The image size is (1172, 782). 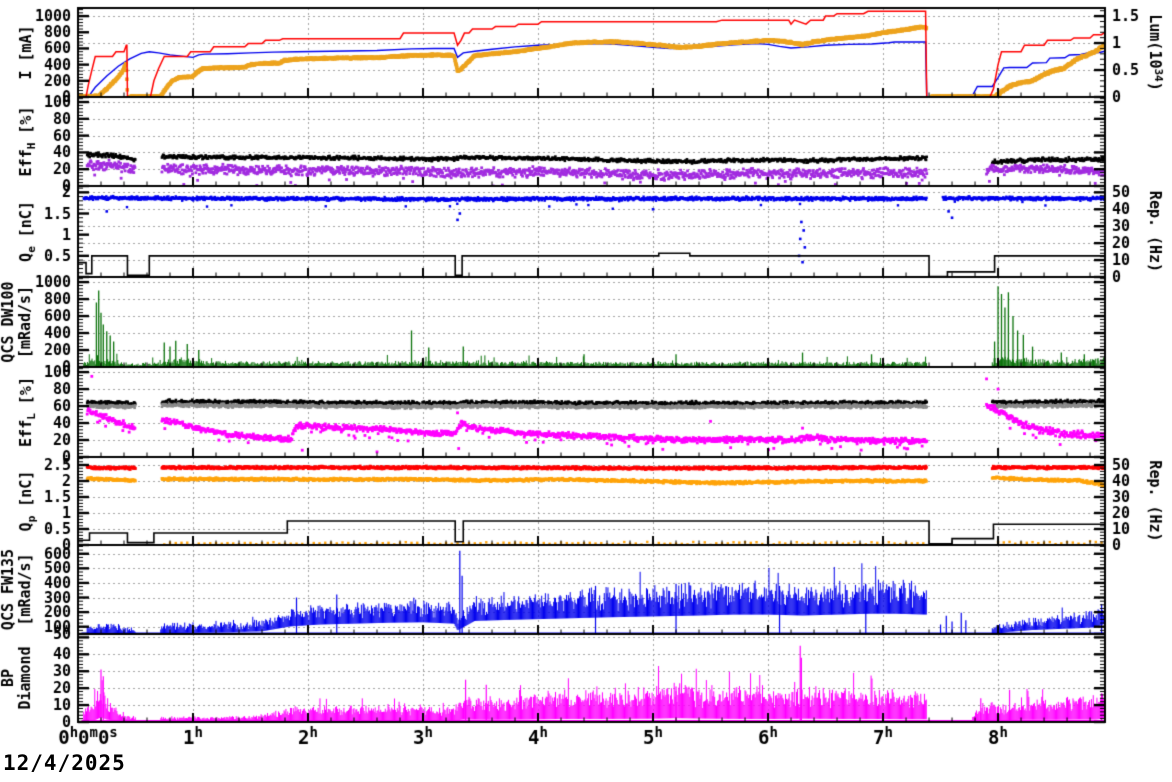 I want to click on date-label: 12/4/2025, so click(x=64, y=763).